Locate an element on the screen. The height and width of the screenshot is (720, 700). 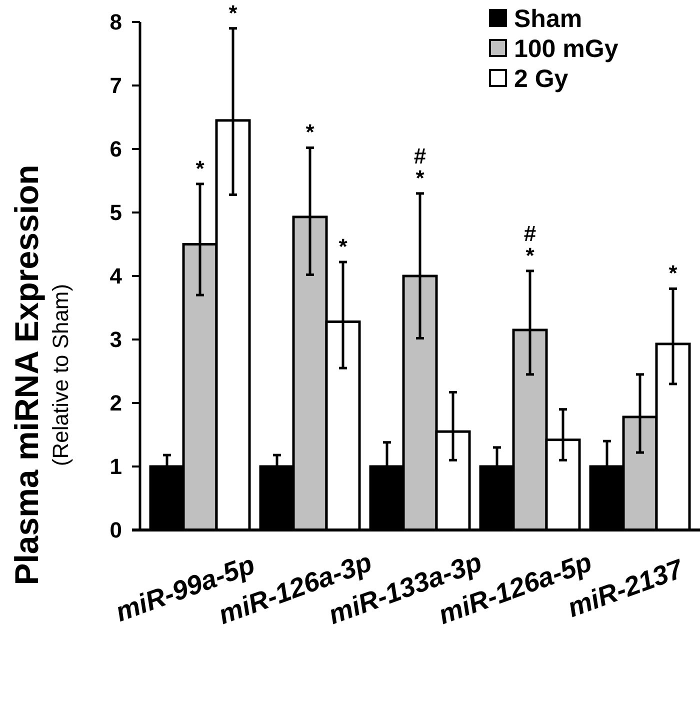
y-tick-label: 8 is located at coordinates (116, 22).